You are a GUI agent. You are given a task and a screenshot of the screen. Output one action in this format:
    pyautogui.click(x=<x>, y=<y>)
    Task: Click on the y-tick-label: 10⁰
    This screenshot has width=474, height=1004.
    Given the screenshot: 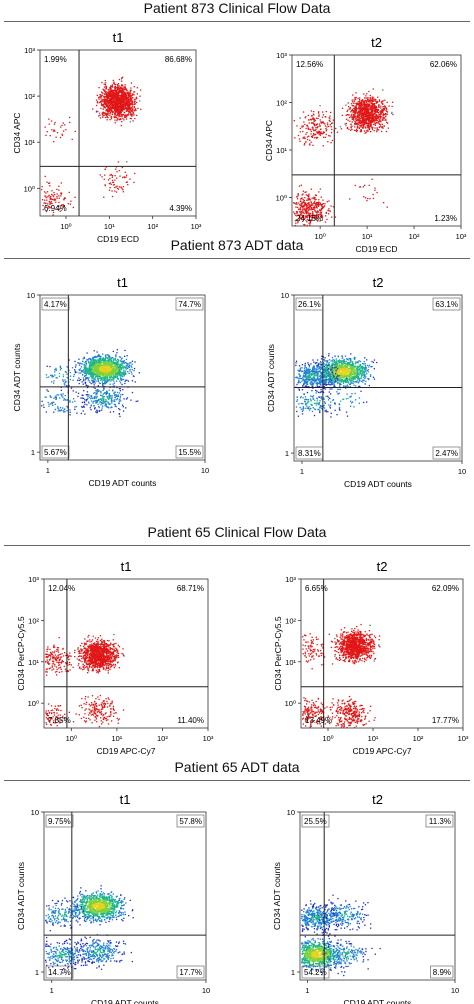 What is the action you would take?
    pyautogui.click(x=281, y=198)
    